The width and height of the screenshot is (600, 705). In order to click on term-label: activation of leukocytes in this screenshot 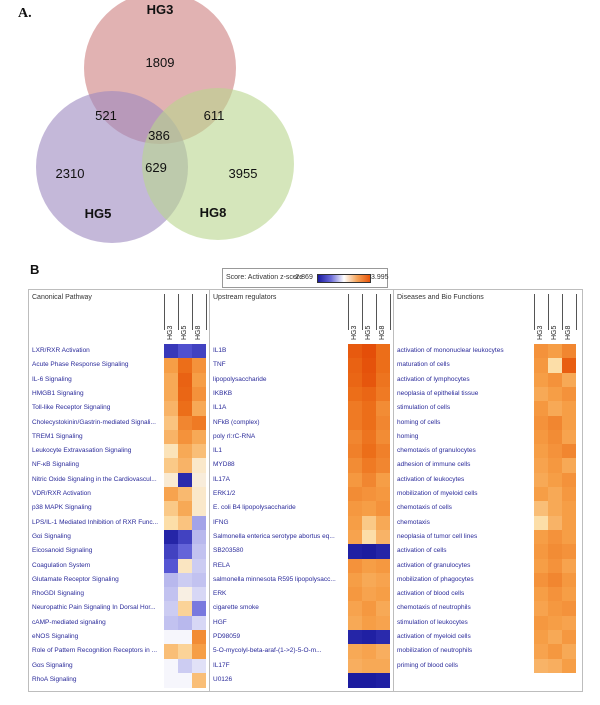, I will do `click(431, 479)`.